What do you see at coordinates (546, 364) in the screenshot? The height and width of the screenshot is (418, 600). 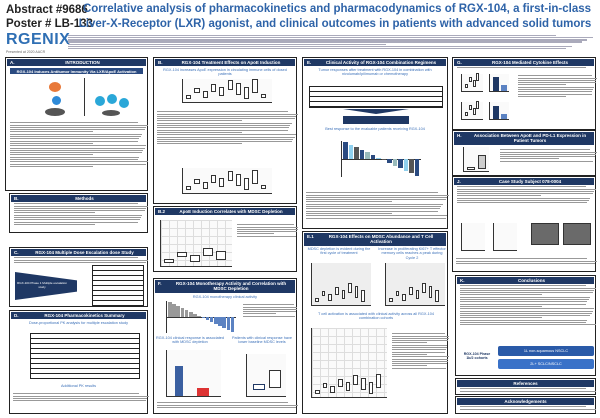 I see `cohort-sclc: 2L+ SCLC/NSCLC` at bounding box center [546, 364].